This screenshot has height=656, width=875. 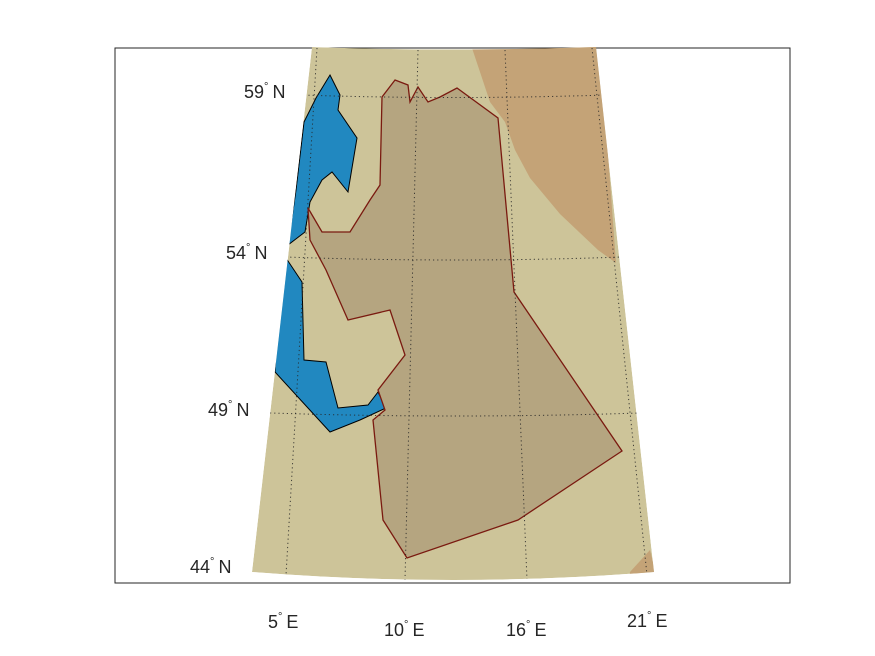 What do you see at coordinates (647, 620) in the screenshot?
I see `lon-label-21: 21° E` at bounding box center [647, 620].